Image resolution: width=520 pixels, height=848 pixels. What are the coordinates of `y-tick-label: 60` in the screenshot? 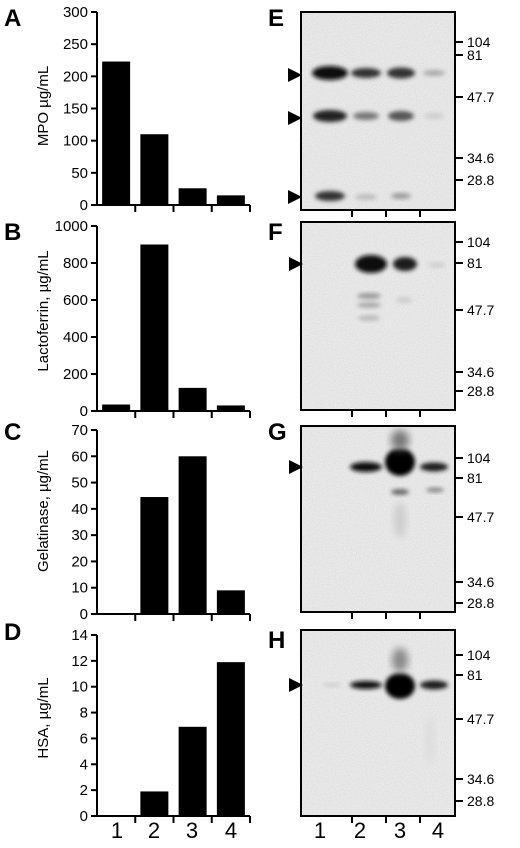 It's located at (79, 456).